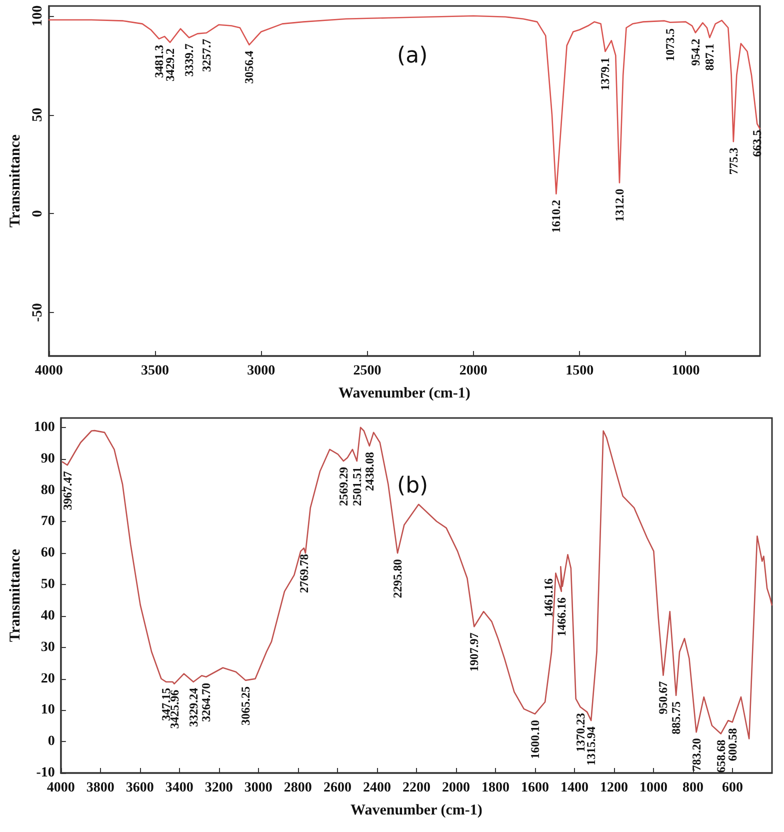 The height and width of the screenshot is (832, 784). Describe the element at coordinates (614, 788) in the screenshot. I see `x-tick-label: 1200` at that location.